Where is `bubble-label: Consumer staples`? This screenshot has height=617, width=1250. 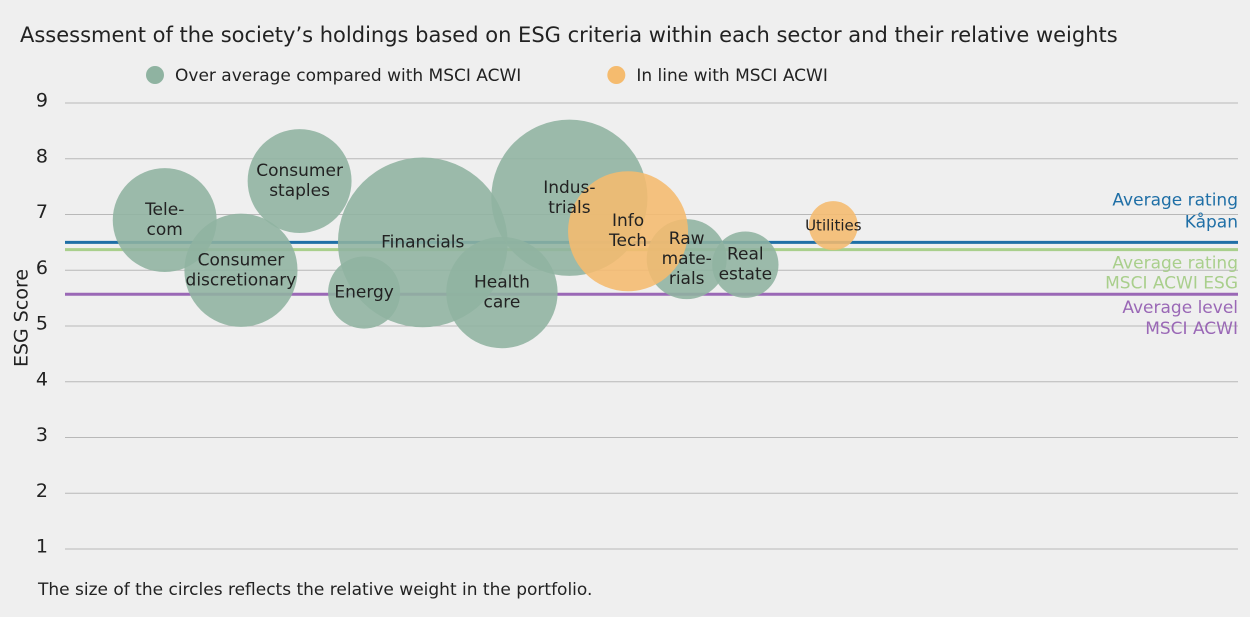 bubble-label: Consumer staples is located at coordinates (299, 181).